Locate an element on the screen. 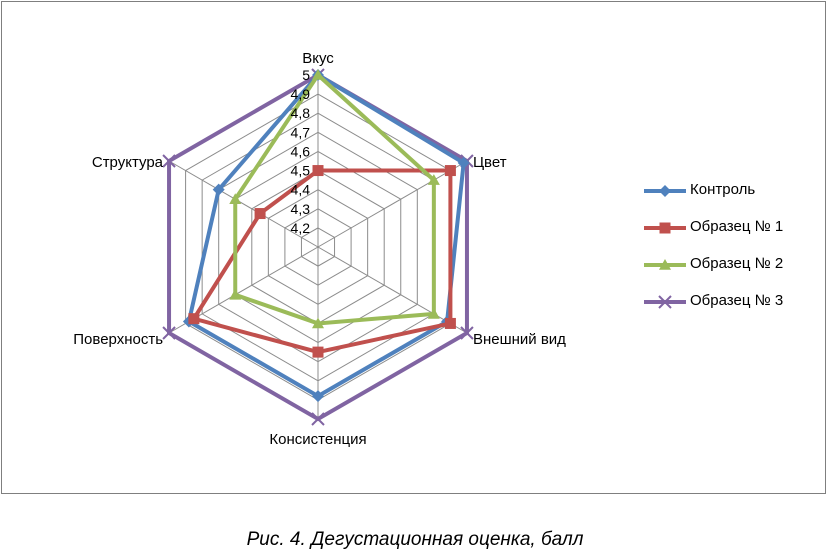  legend-label: Образец № 2 is located at coordinates (737, 263).